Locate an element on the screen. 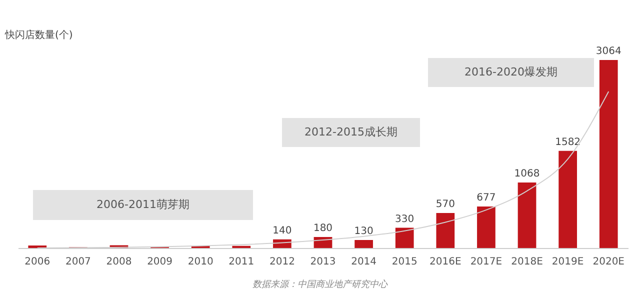  data-label: 330 is located at coordinates (404, 219).